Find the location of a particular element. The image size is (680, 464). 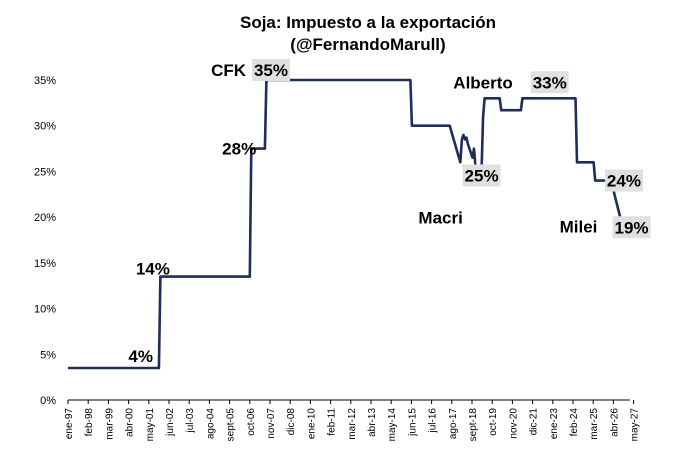

y-tick-label: 15% is located at coordinates (45, 264).